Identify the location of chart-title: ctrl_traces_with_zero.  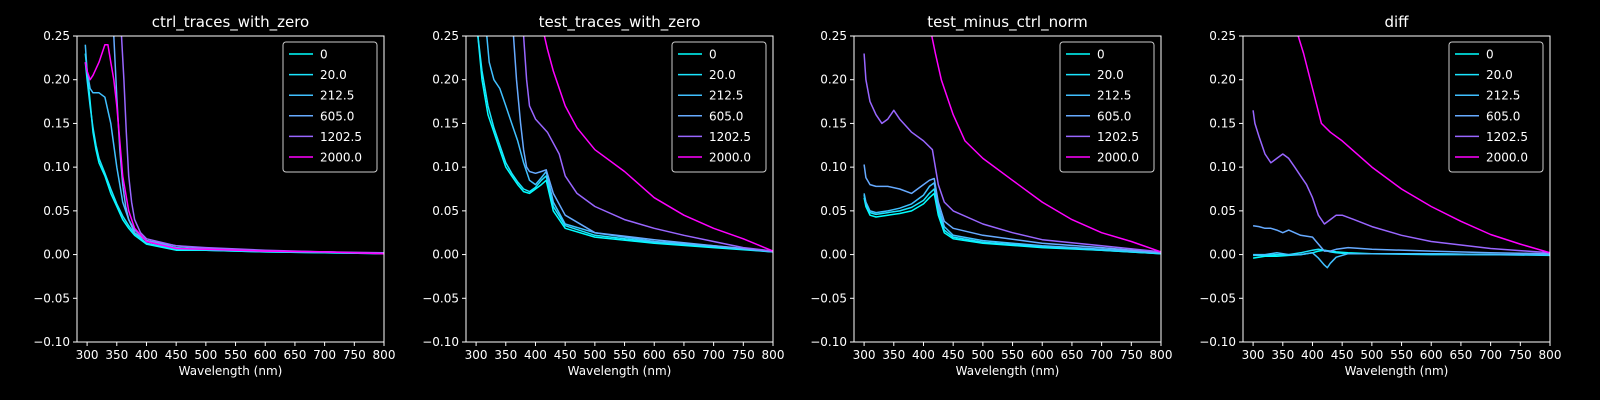
(230, 22).